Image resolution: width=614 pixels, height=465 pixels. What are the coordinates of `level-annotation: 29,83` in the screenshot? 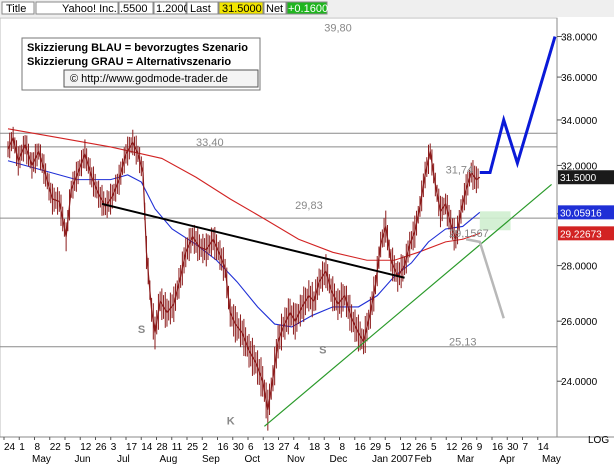 It's located at (309, 206).